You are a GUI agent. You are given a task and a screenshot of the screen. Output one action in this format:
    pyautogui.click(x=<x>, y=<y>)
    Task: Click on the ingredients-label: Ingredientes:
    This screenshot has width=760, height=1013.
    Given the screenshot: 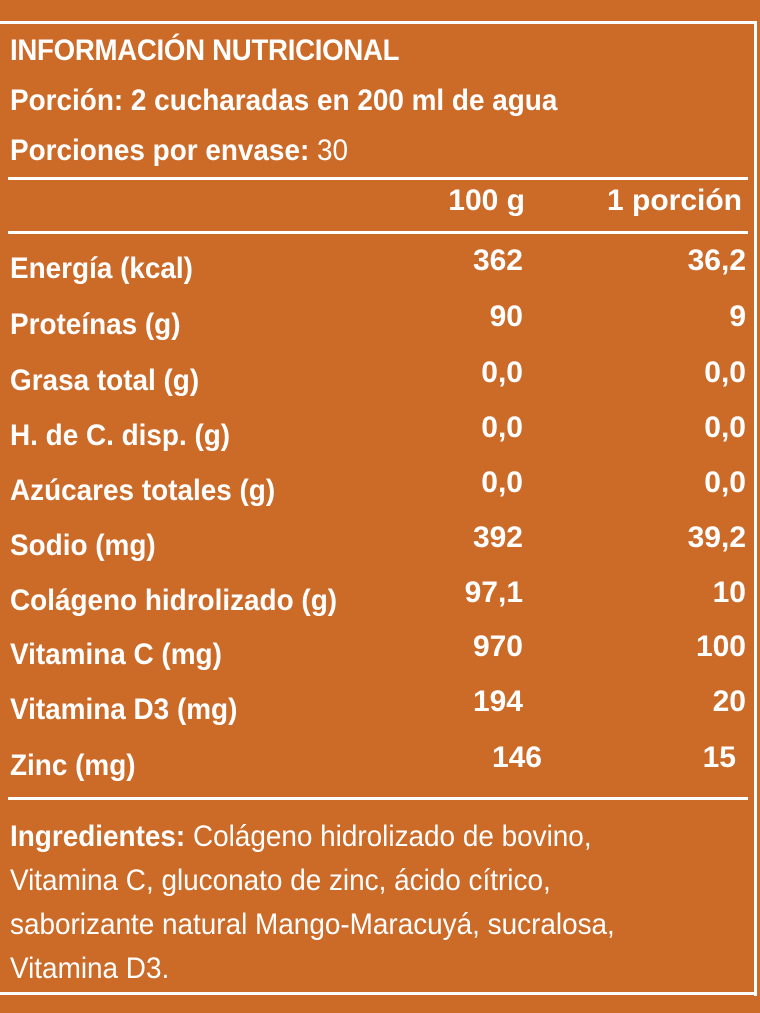 What is the action you would take?
    pyautogui.click(x=98, y=836)
    